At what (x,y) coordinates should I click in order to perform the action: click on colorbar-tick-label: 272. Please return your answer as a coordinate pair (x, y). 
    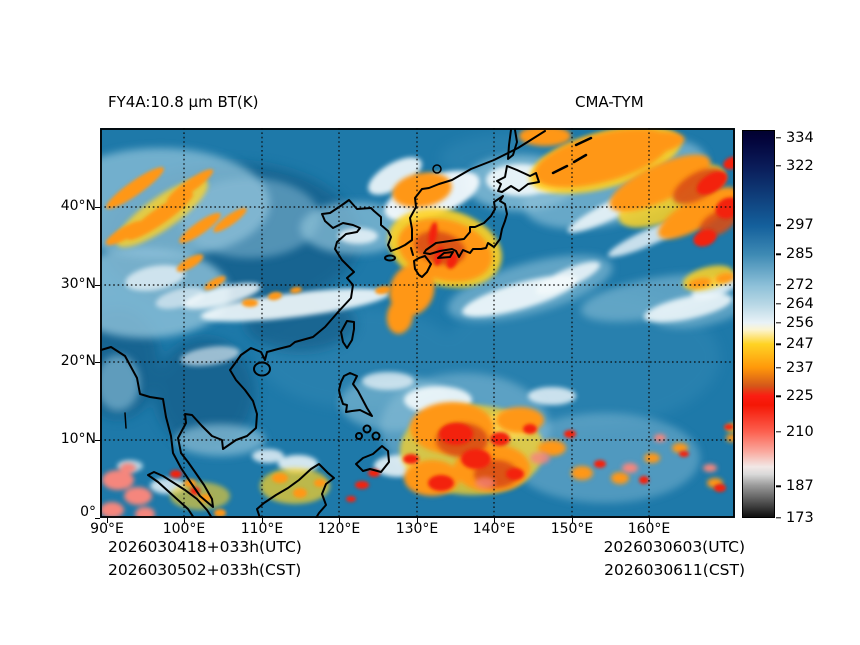
    Looking at the image, I should click on (800, 284).